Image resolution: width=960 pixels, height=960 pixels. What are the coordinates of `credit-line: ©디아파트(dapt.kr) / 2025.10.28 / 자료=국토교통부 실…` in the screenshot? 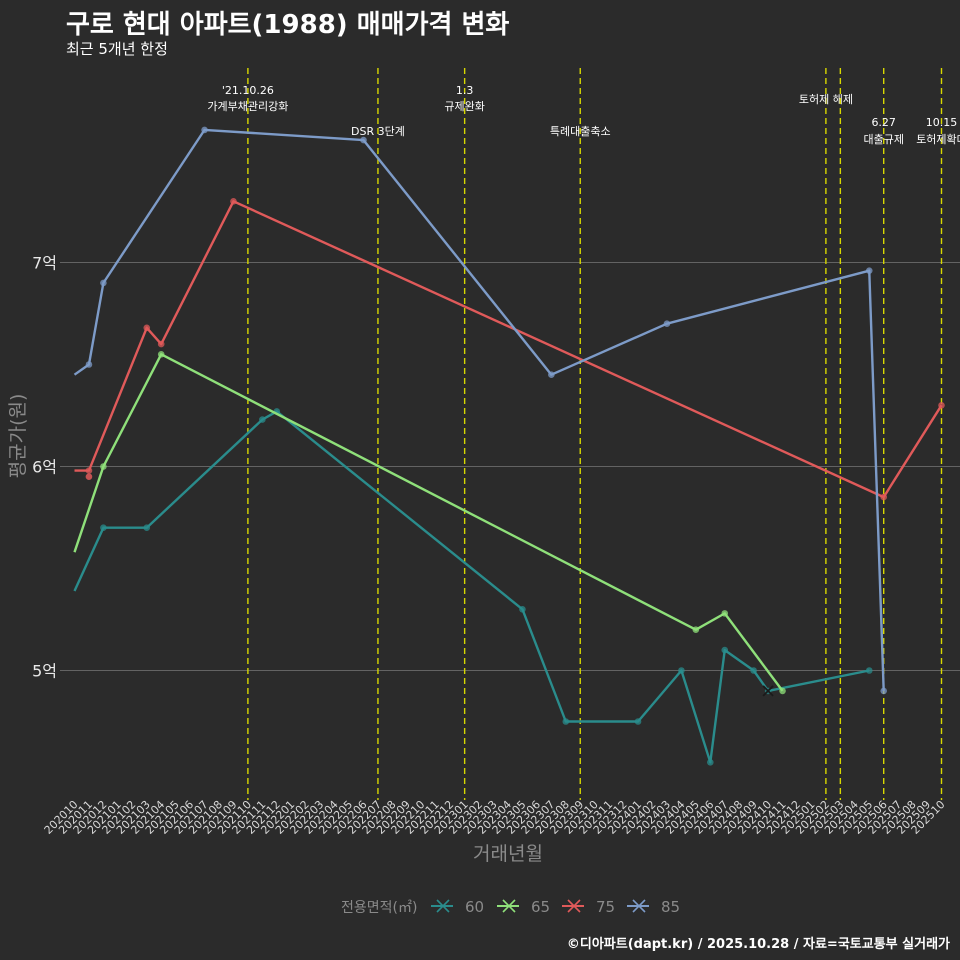 It's located at (758, 944).